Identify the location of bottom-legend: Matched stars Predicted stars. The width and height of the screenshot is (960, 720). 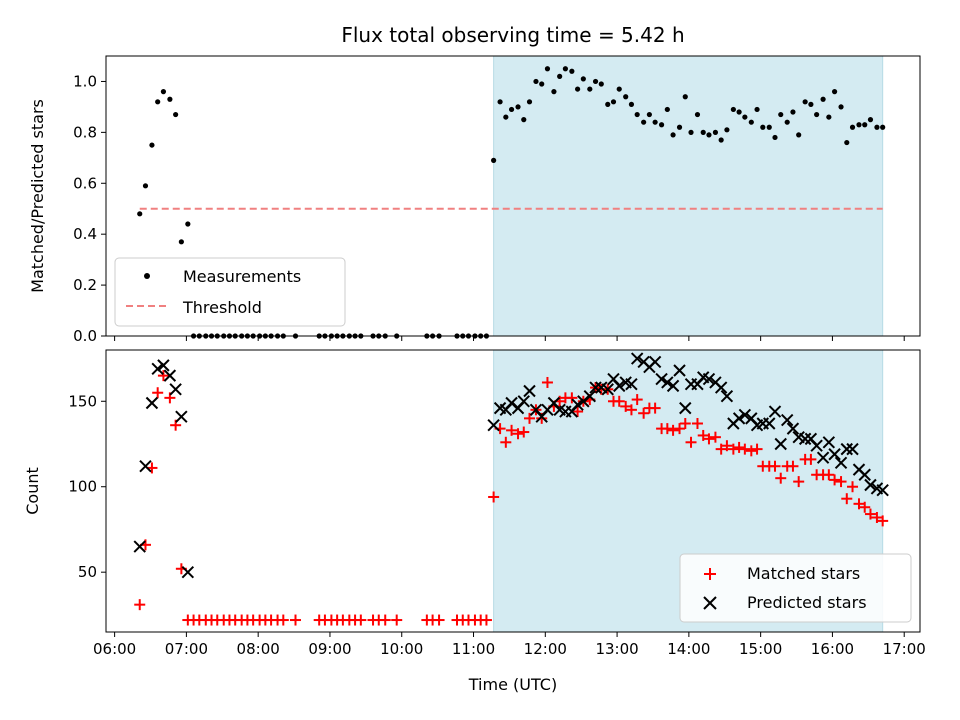
(795, 588).